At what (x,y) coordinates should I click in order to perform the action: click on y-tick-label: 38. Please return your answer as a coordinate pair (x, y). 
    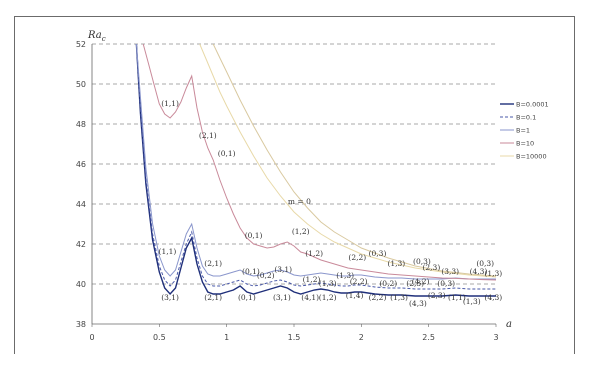
    Looking at the image, I should click on (81, 324).